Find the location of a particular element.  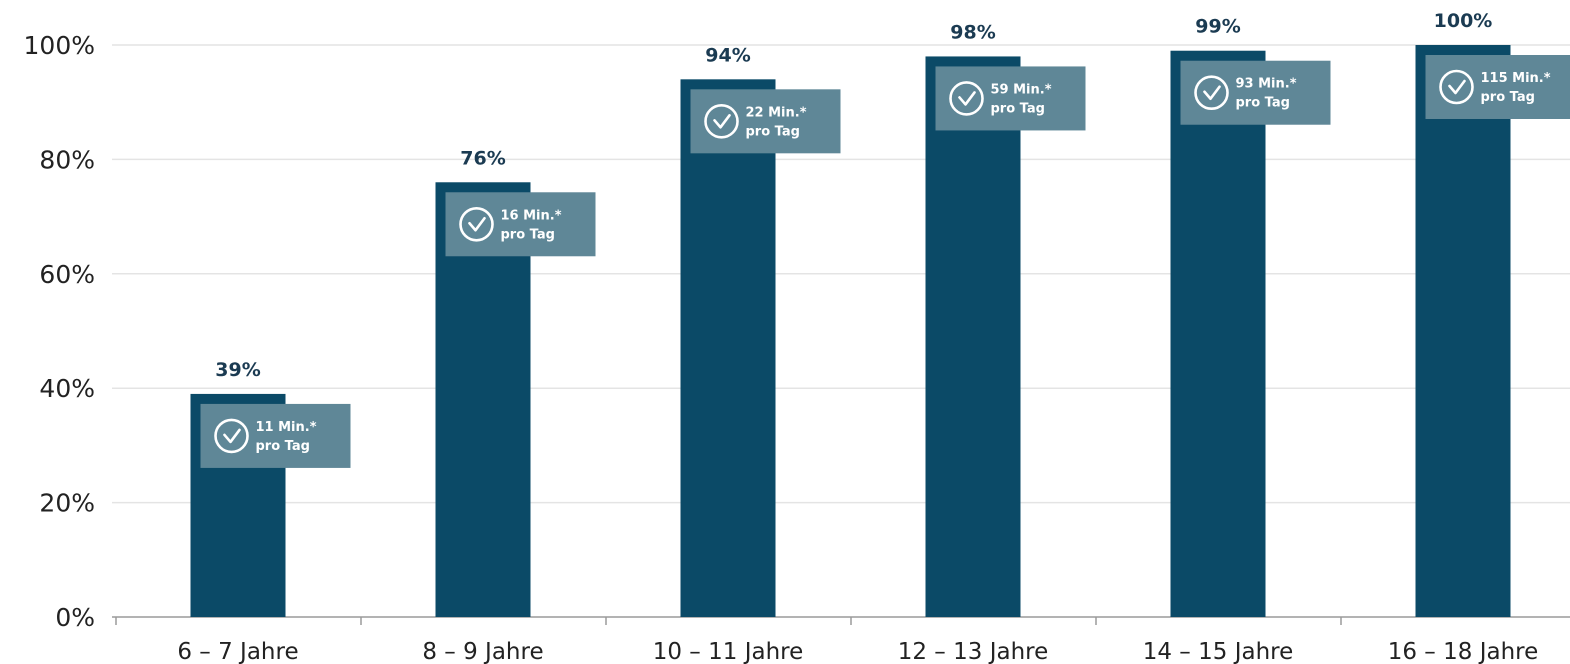

y-tick-label: 40% is located at coordinates (67, 388).